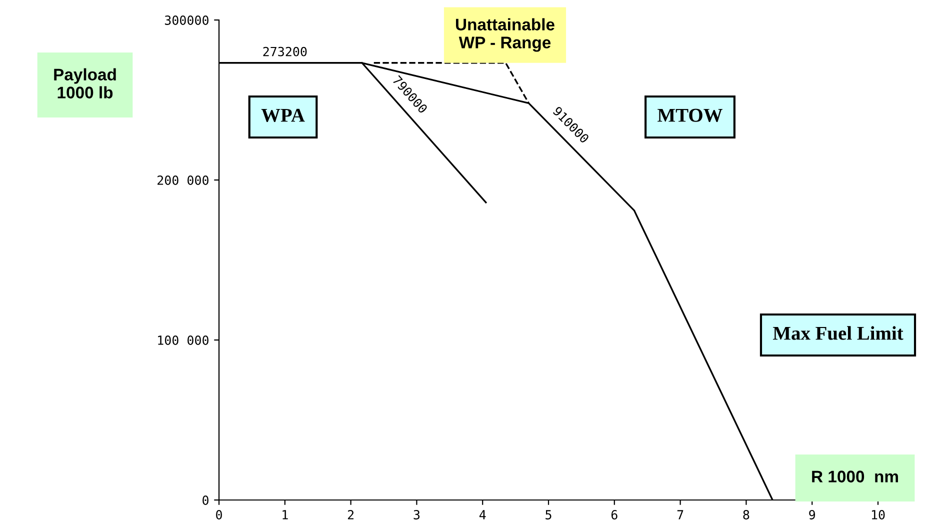  I want to click on annotation: 273200, so click(285, 51).